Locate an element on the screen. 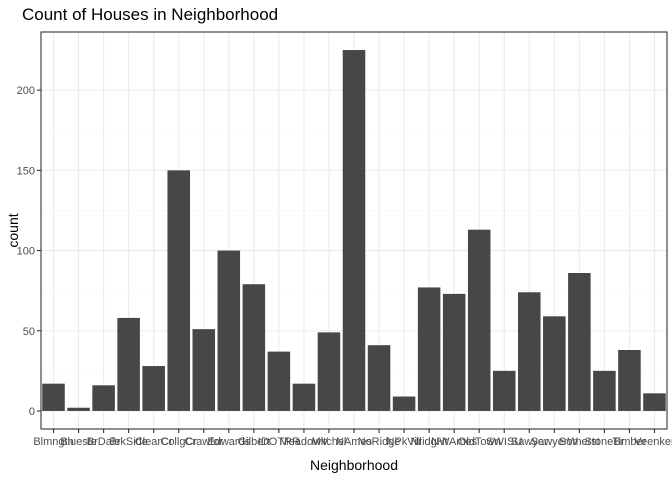 The image size is (672, 480). bar-edwards is located at coordinates (229, 330).